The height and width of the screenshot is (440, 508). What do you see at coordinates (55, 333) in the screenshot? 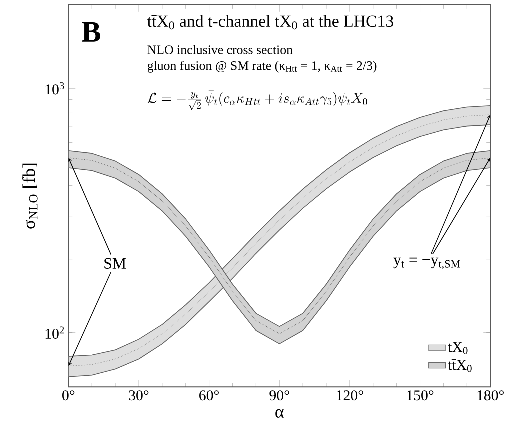
I see `y-tick-label: 10$^{2}$` at bounding box center [55, 333].